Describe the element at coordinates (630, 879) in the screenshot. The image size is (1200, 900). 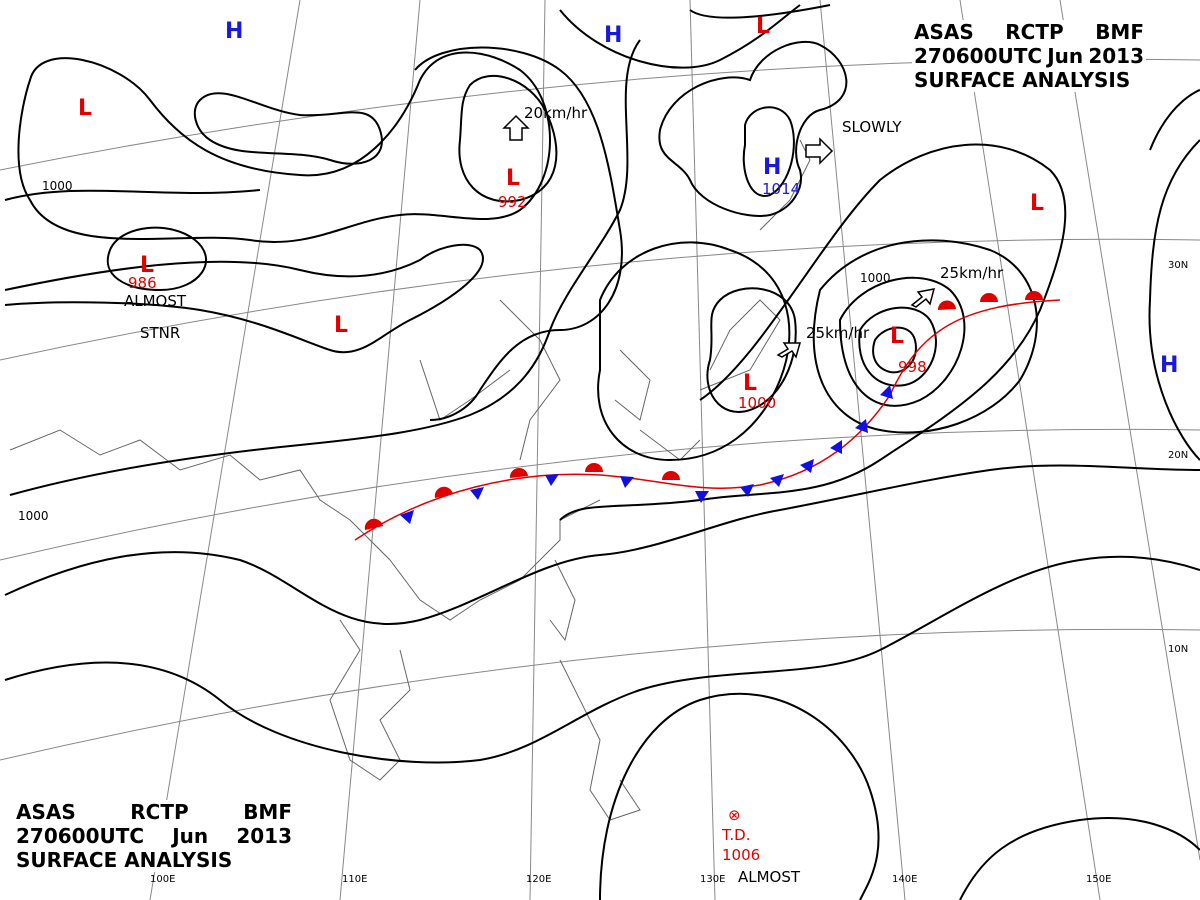
I see `lon-labels: 110E 120E 130E 140E 150E 100E` at that location.